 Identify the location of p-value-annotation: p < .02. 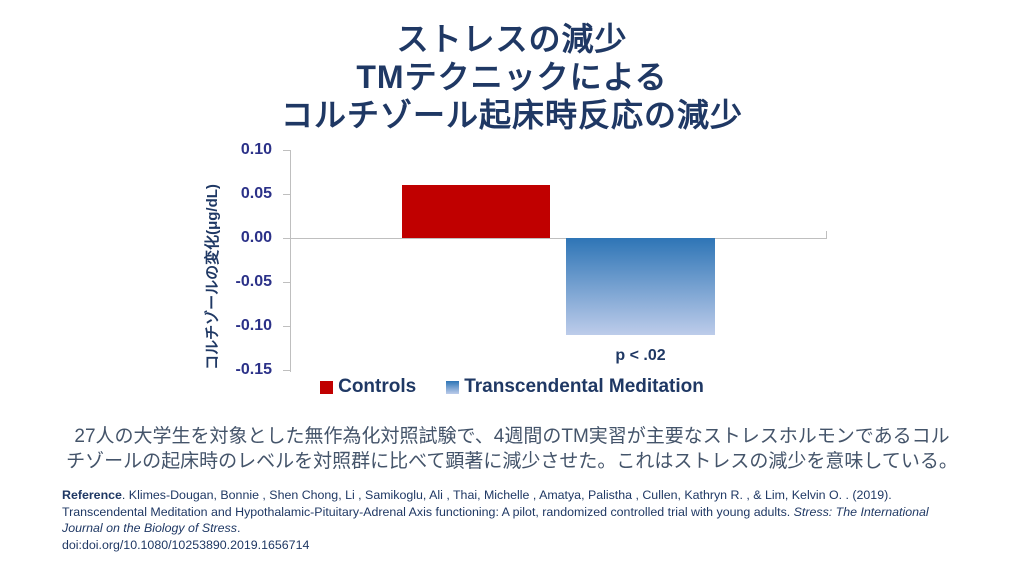
(640, 355).